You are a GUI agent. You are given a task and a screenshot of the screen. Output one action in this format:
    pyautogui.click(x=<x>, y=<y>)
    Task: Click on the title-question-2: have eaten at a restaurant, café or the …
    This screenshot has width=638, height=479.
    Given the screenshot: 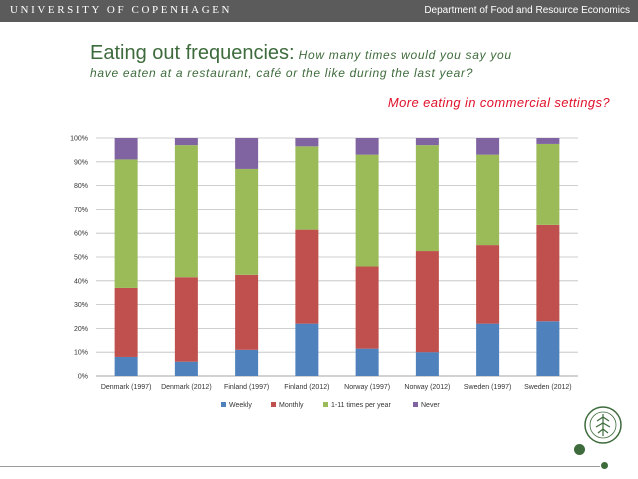 What is the action you would take?
    pyautogui.click(x=282, y=73)
    